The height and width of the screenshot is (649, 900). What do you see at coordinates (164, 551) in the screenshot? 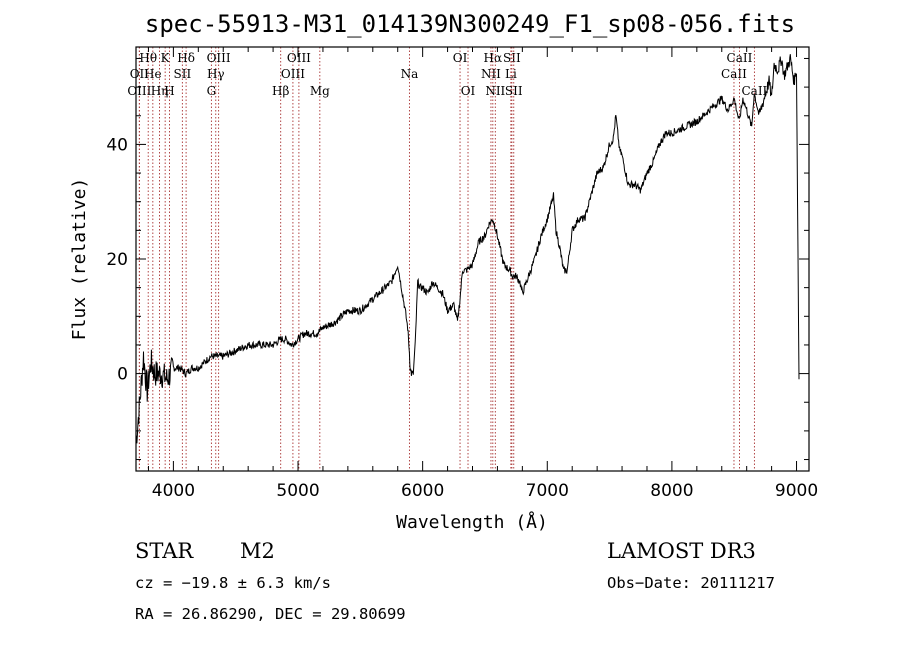
I see `object-class: STAR` at bounding box center [164, 551].